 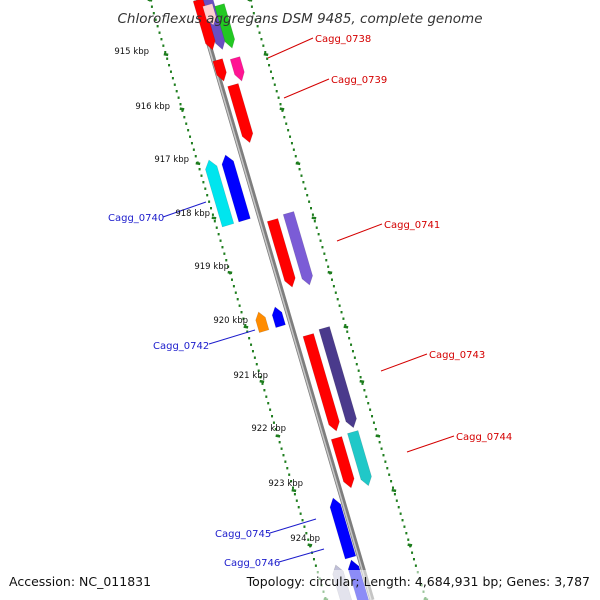 What do you see at coordinates (136, 218) in the screenshot?
I see `gene-label-cagg-0740: Cagg_0740` at bounding box center [136, 218].